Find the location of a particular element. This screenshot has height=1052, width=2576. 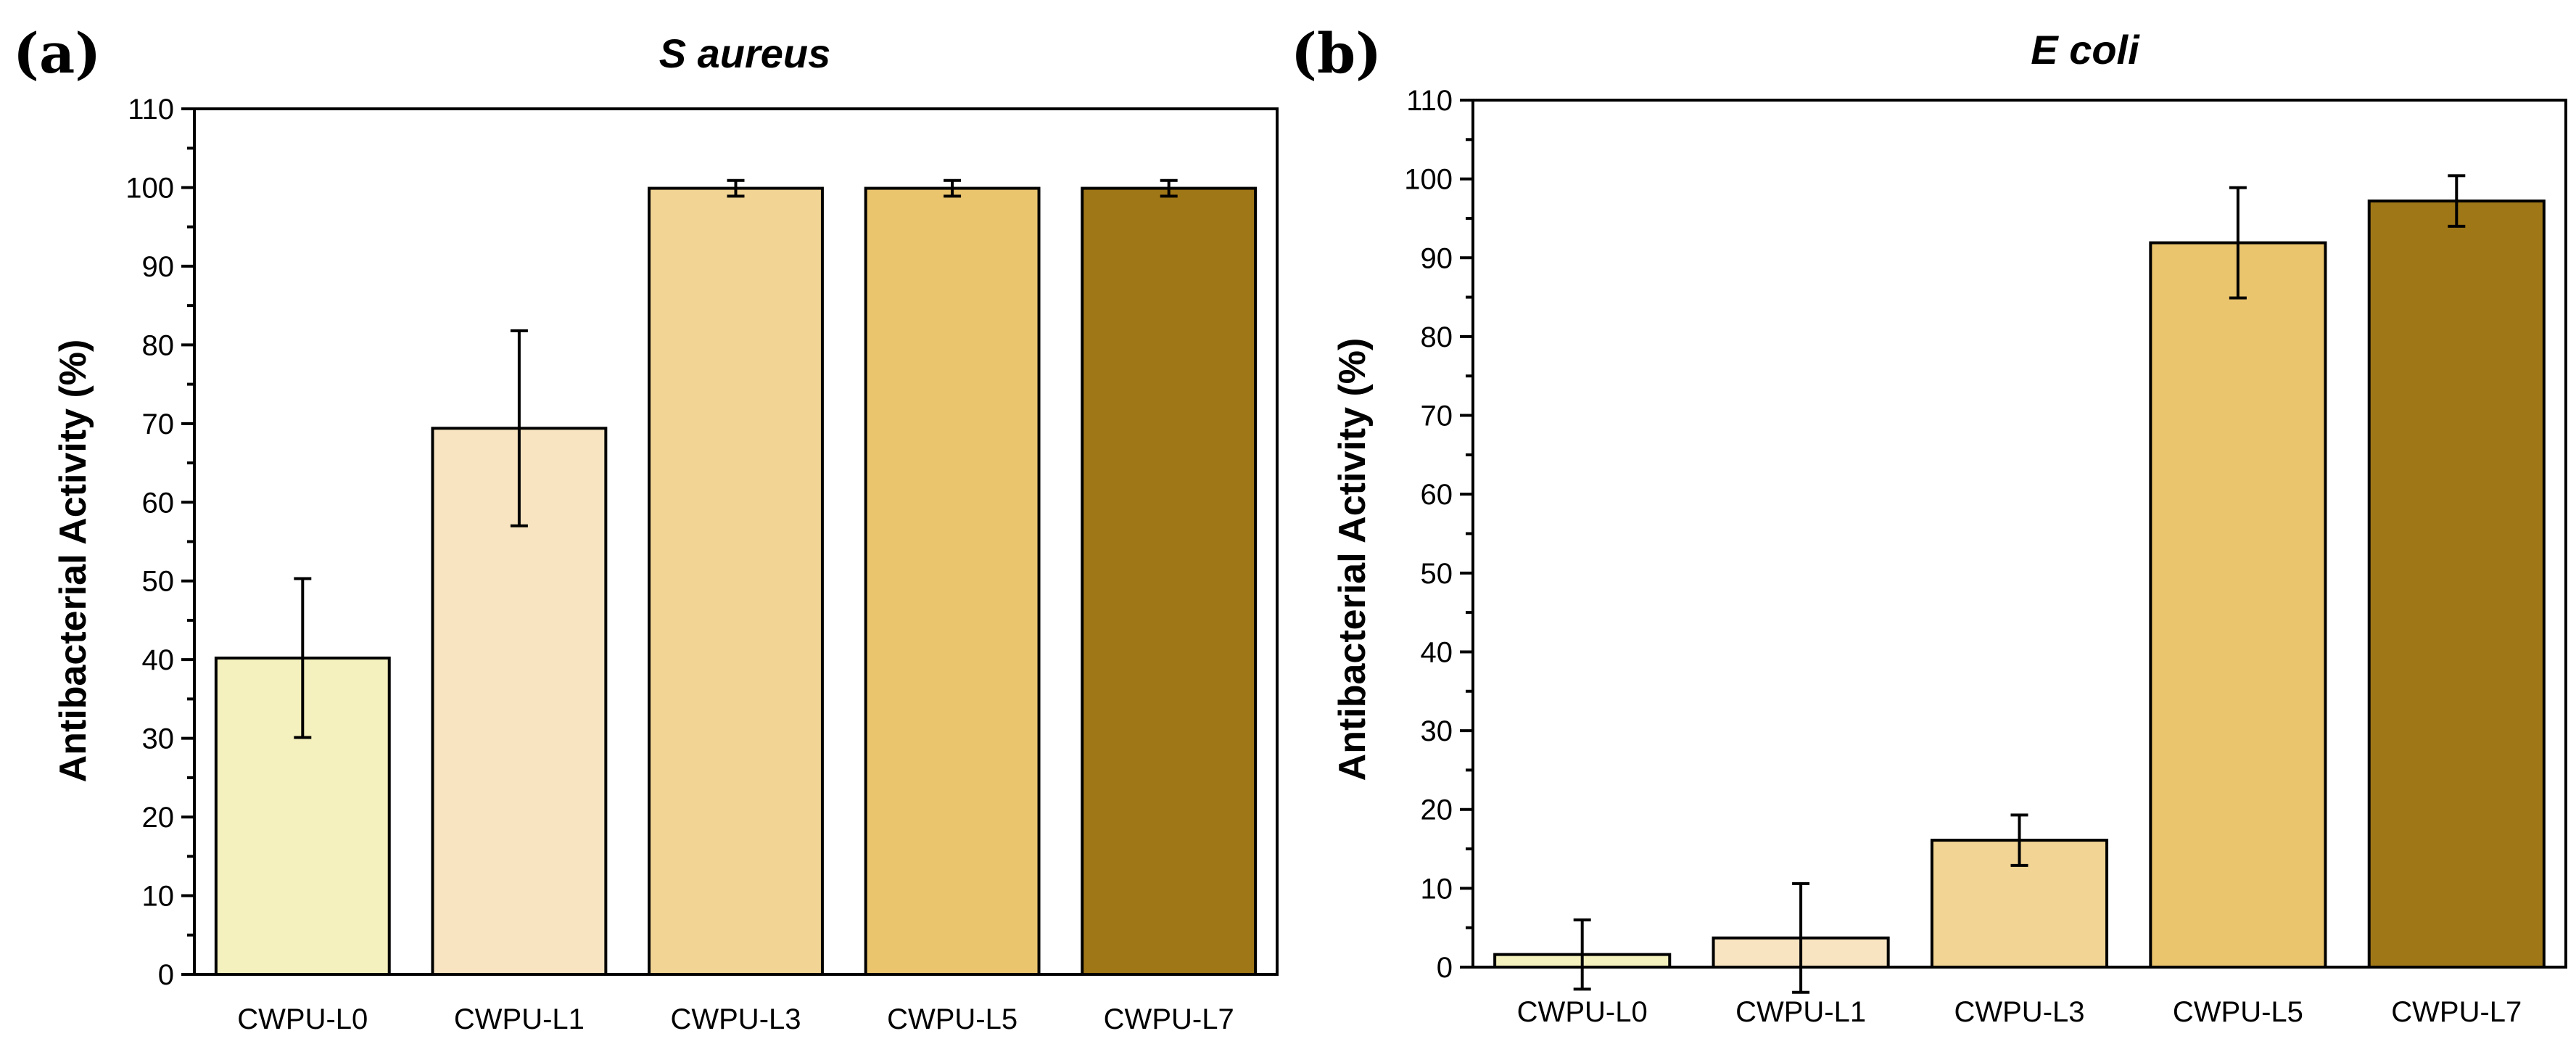

category-label-a-3: CWPU-L5 is located at coordinates (952, 1019).